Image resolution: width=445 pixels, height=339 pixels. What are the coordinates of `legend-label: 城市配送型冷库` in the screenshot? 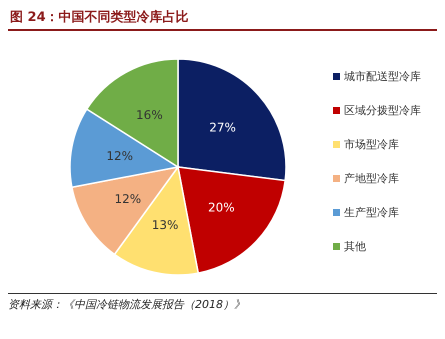 It's located at (382, 76).